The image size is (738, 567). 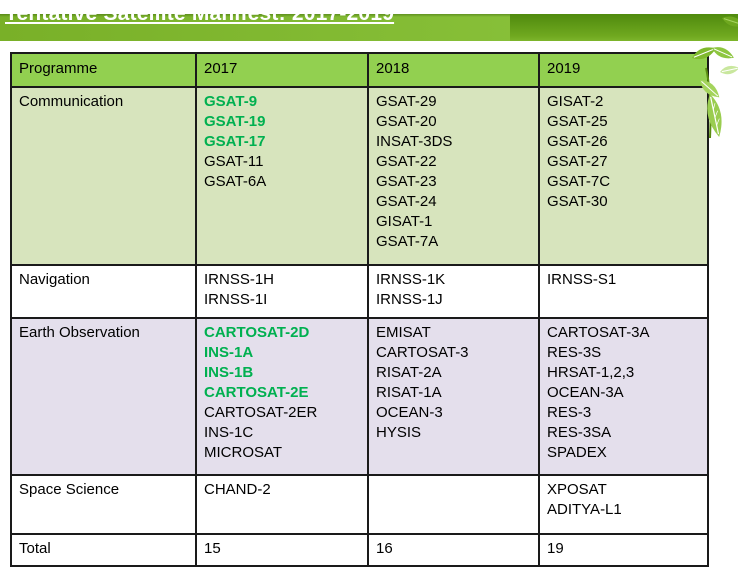 What do you see at coordinates (577, 141) in the screenshot?
I see `satellite-item: GSAT-26` at bounding box center [577, 141].